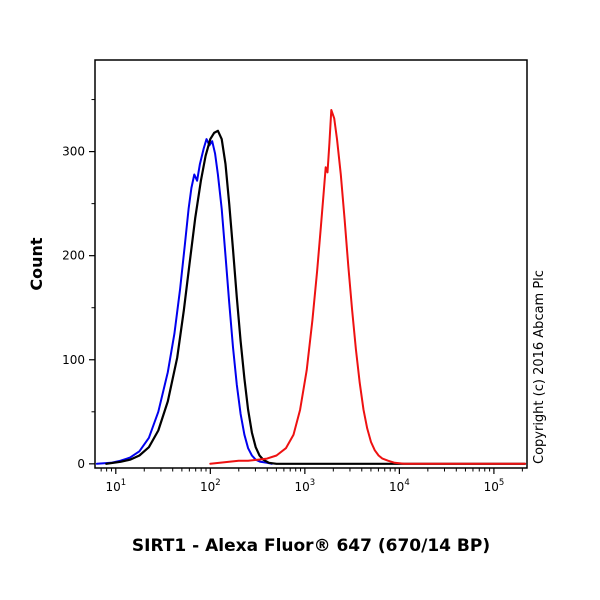 This screenshot has height=600, width=600. Describe the element at coordinates (210, 486) in the screenshot. I see `x-tick-label: 10²` at that location.